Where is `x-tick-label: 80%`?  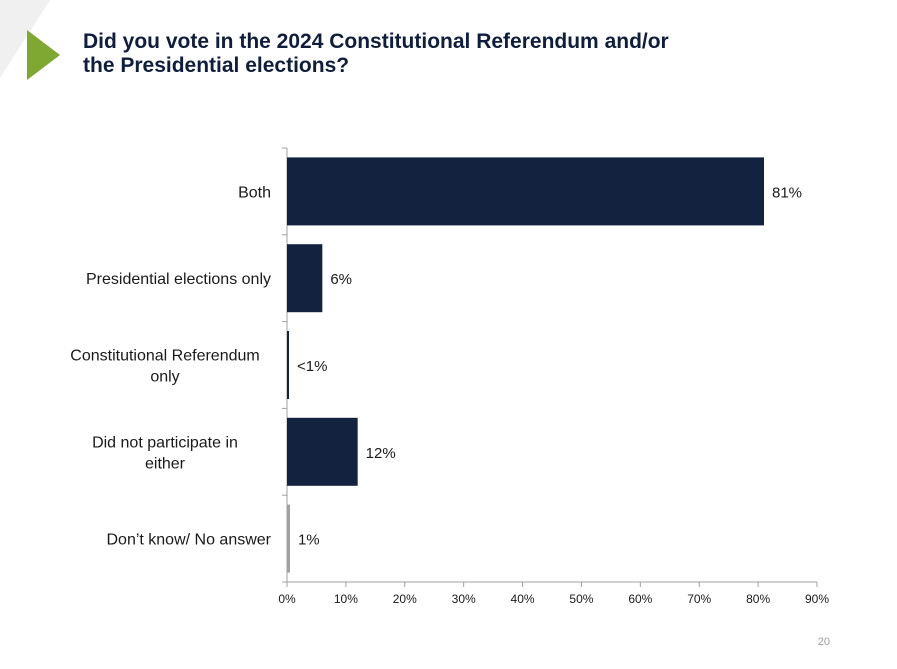
x-tick-label: 80% is located at coordinates (758, 599).